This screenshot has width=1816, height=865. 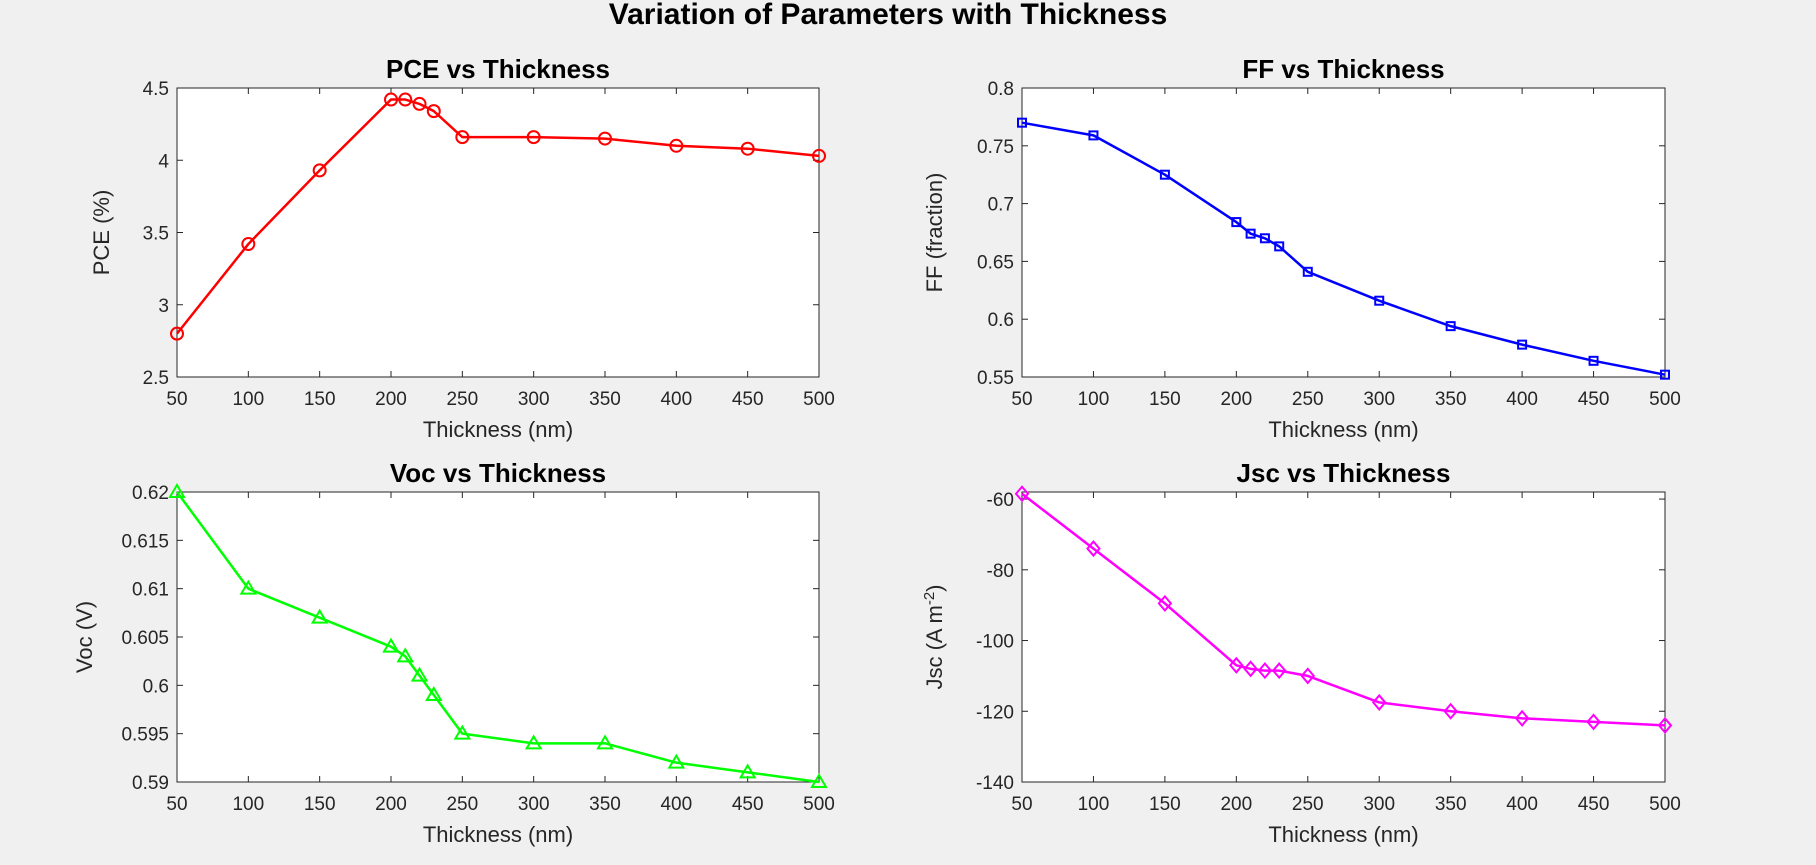 I want to click on figure-title: Variation of Parameters with Thickness, so click(x=888, y=15).